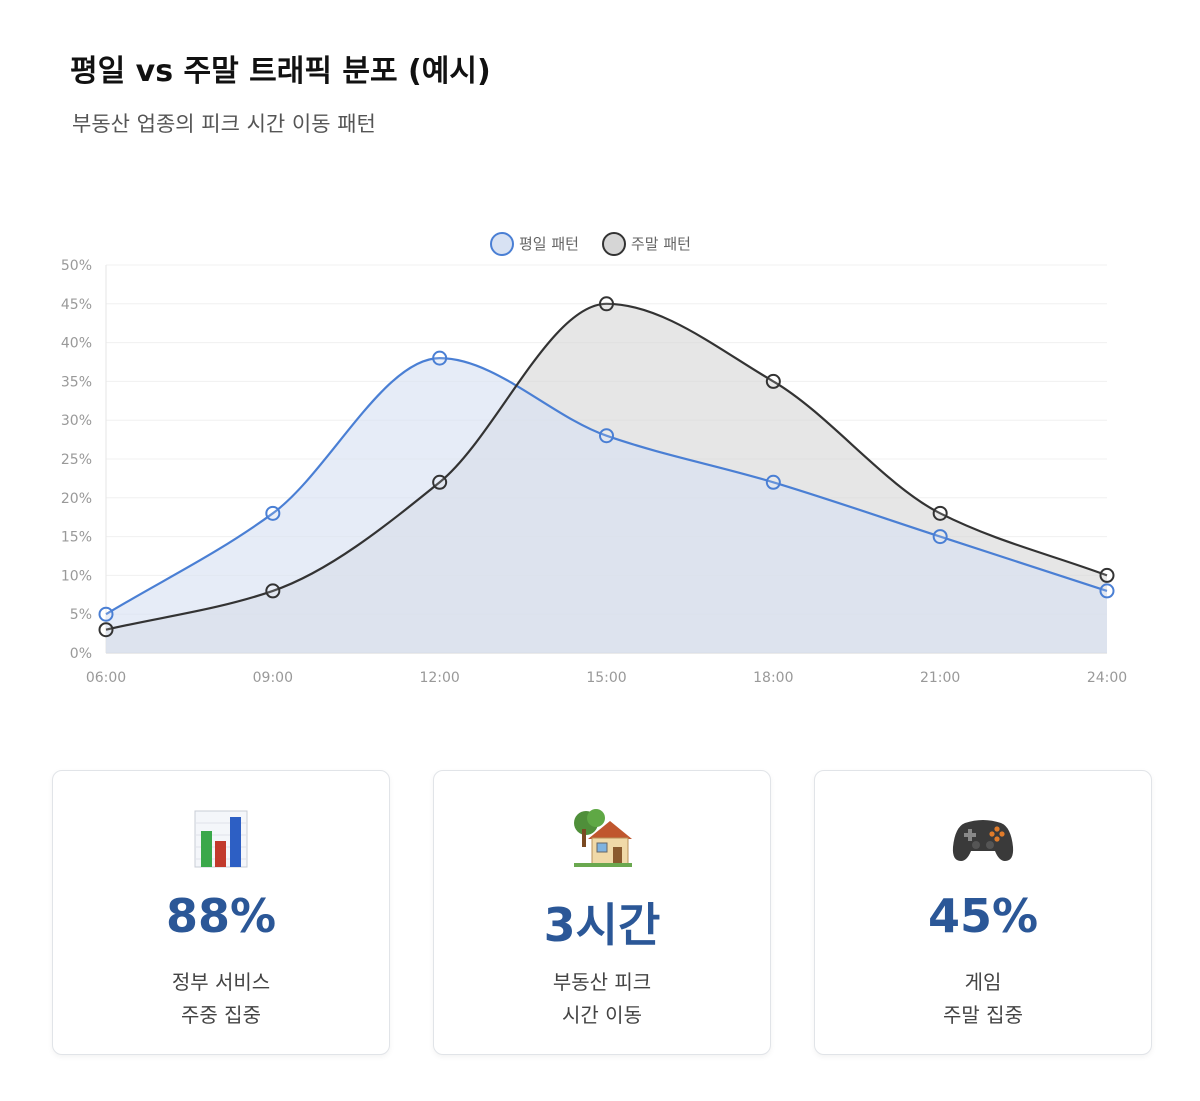 This screenshot has height=1101, width=1200. I want to click on y-tick-label: 5%, so click(81, 615).